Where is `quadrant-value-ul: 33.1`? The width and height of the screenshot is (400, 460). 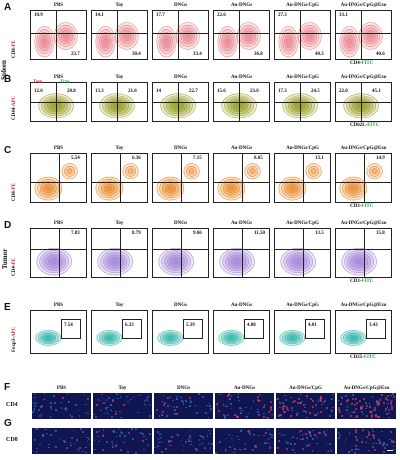
quadrant-value-ul: 33.1 is located at coordinates (343, 15).